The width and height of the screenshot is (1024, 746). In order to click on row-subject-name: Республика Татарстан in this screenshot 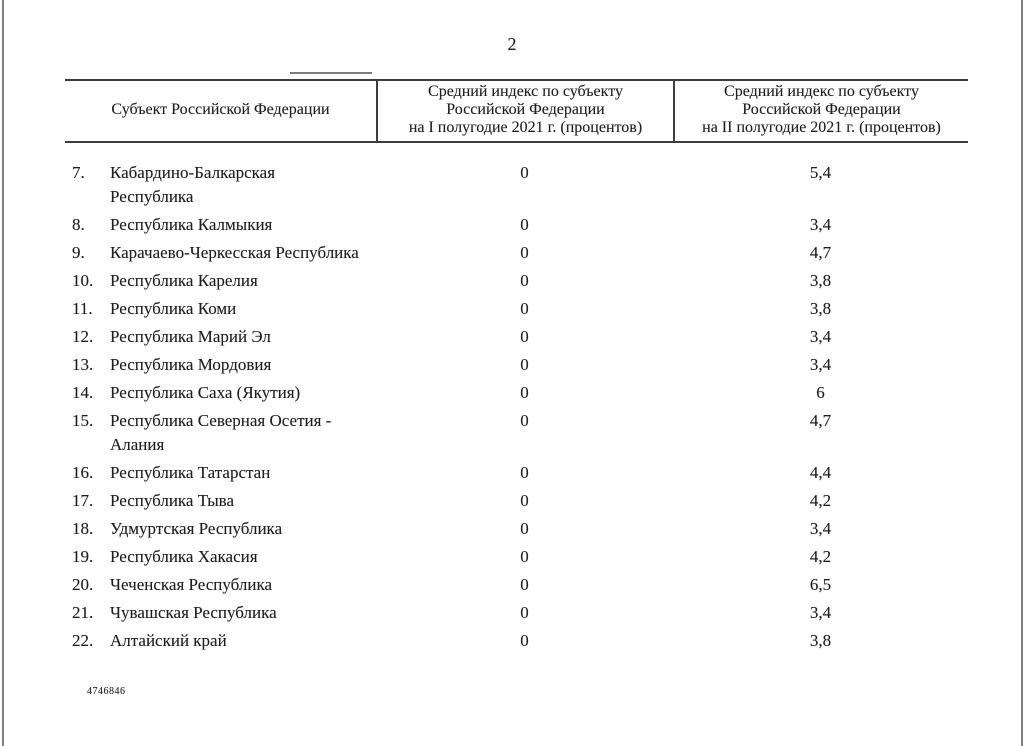, I will do `click(190, 472)`.